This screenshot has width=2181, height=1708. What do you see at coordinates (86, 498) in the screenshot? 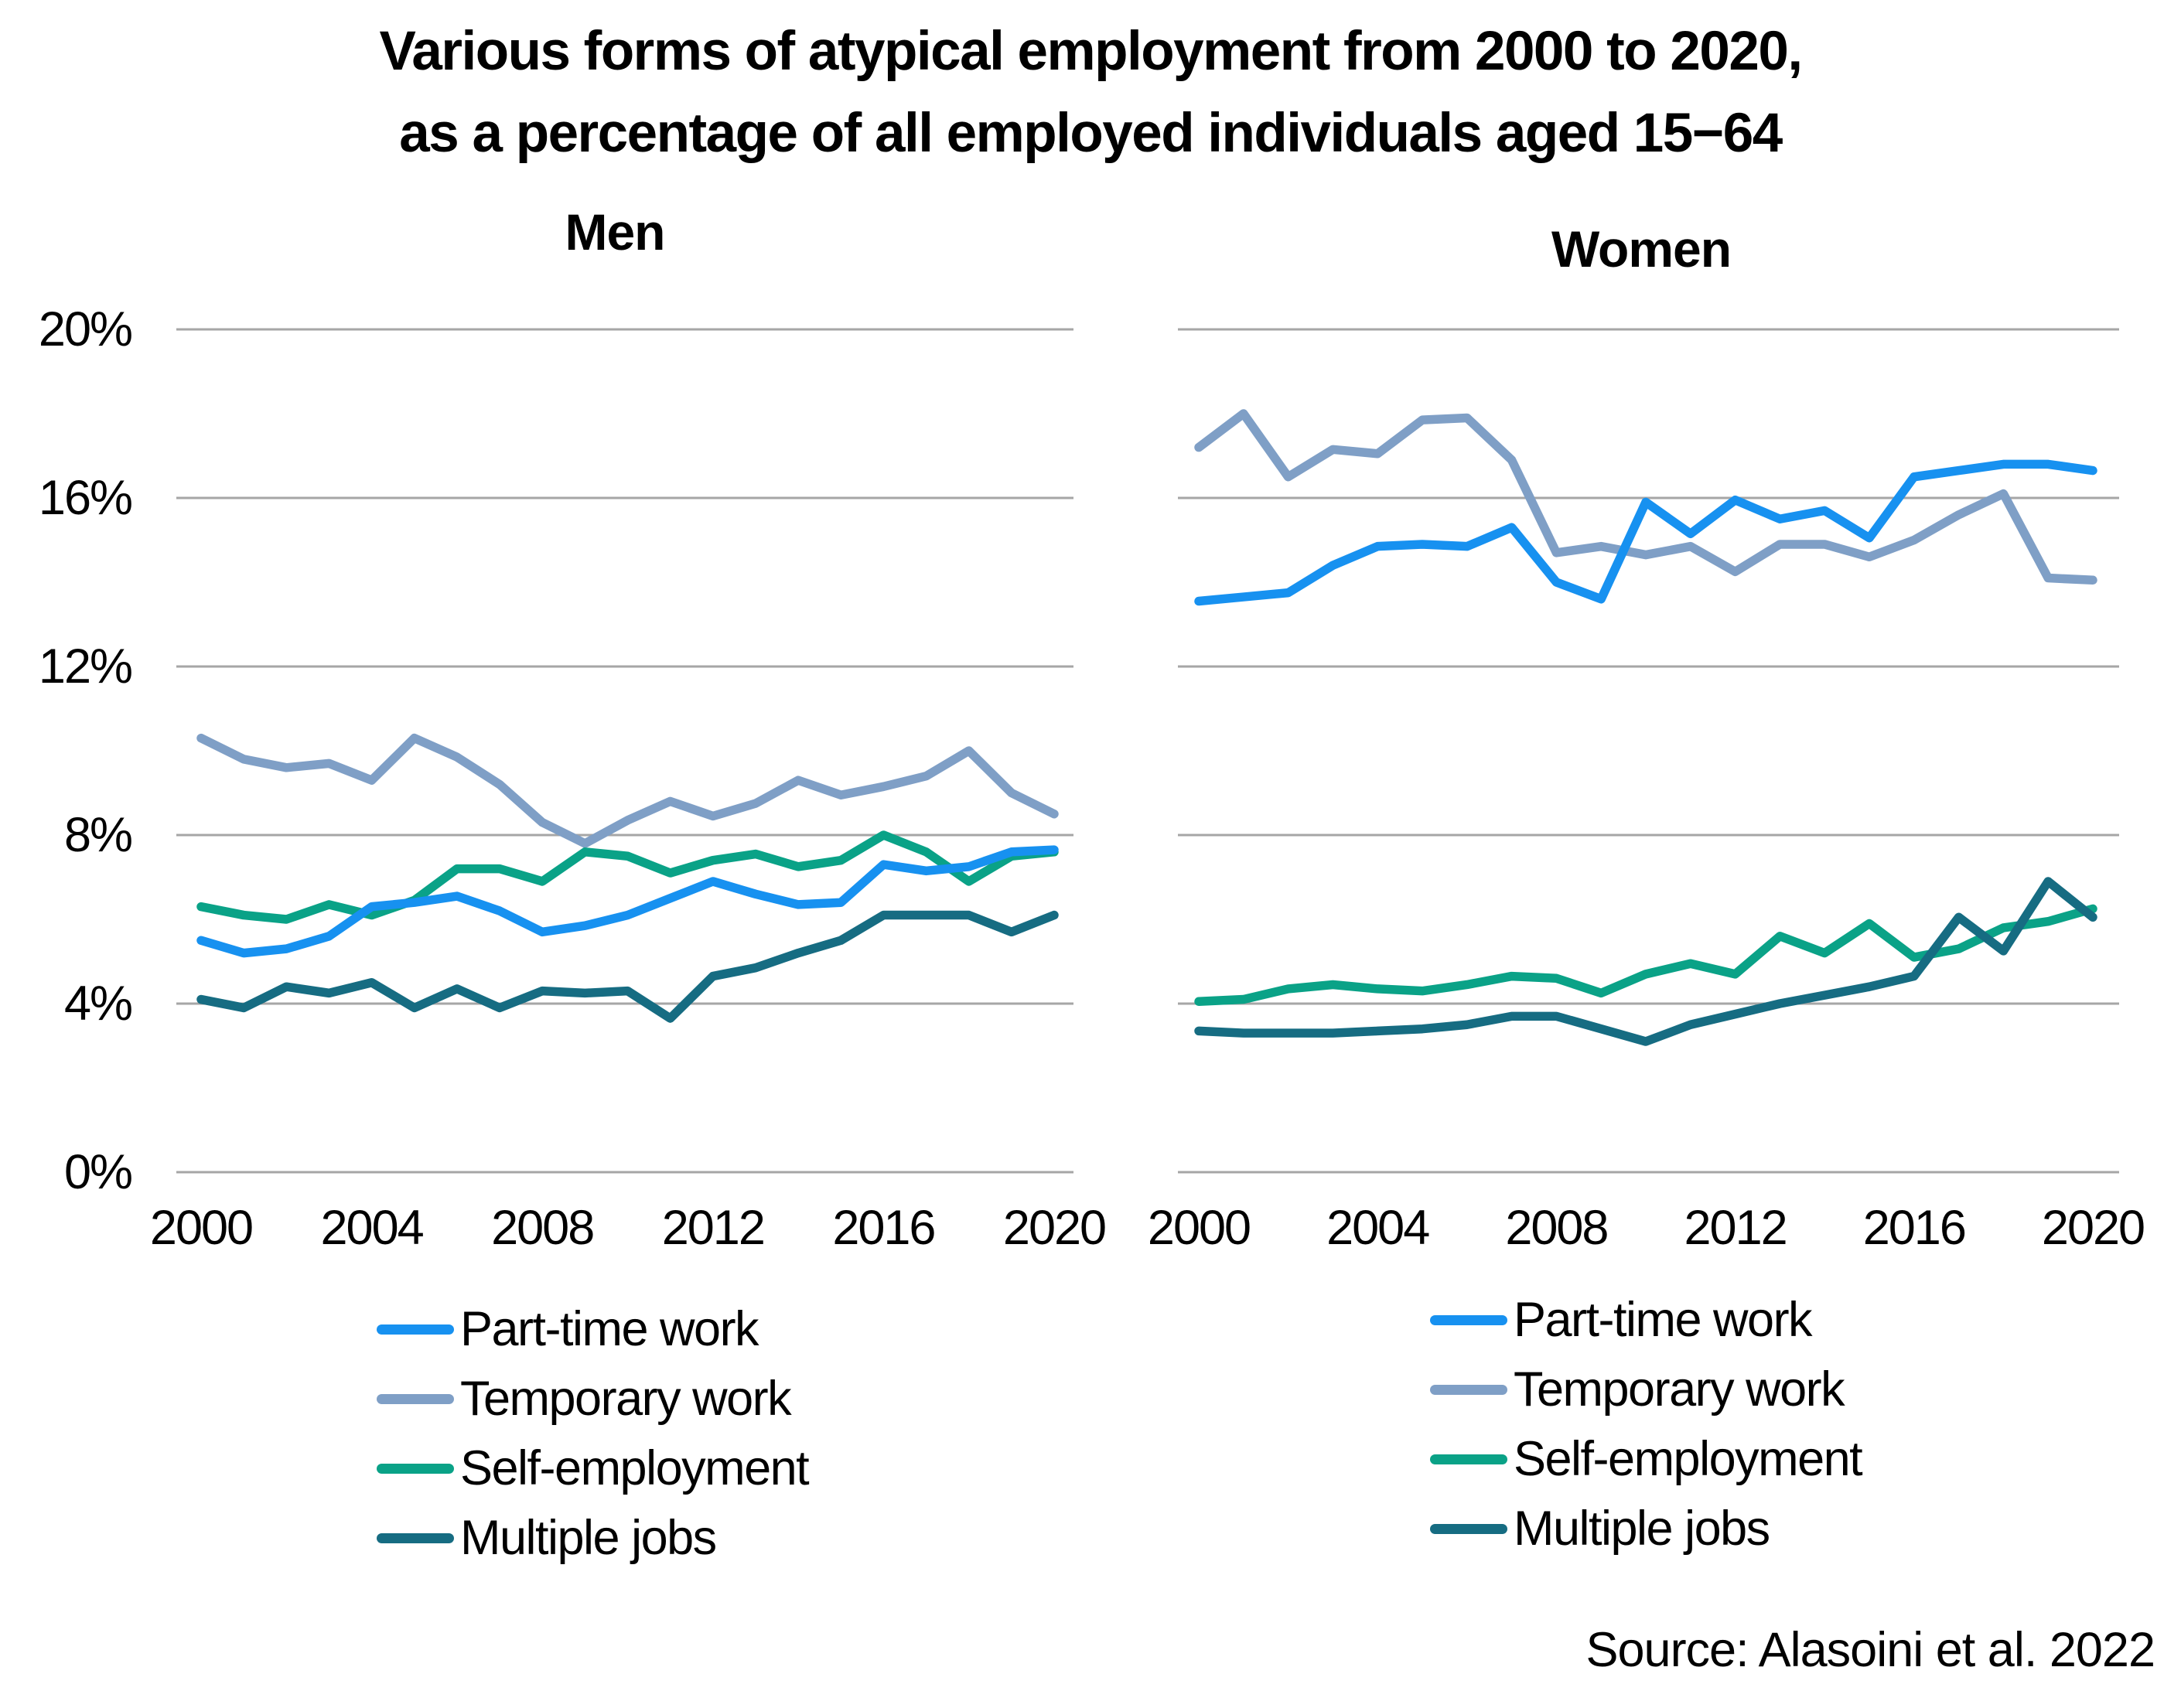
I see `y-tick-16: 16%` at bounding box center [86, 498].